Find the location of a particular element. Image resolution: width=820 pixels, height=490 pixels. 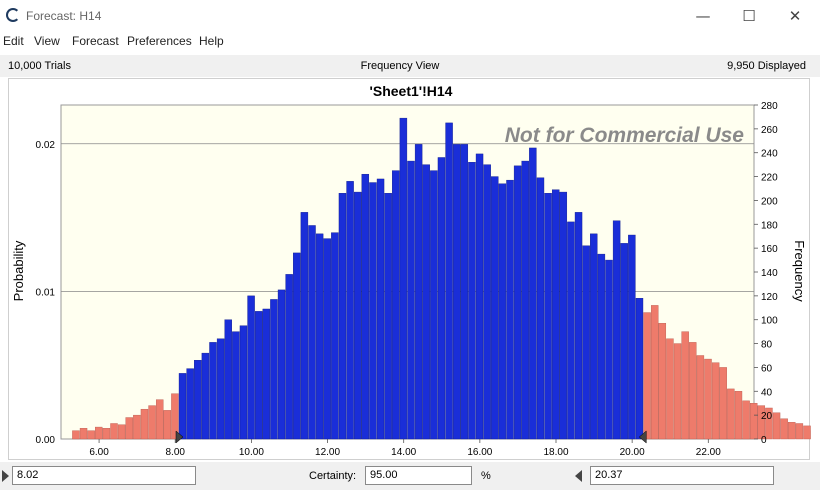

trials-count: 10,000 Trials is located at coordinates (39, 66).